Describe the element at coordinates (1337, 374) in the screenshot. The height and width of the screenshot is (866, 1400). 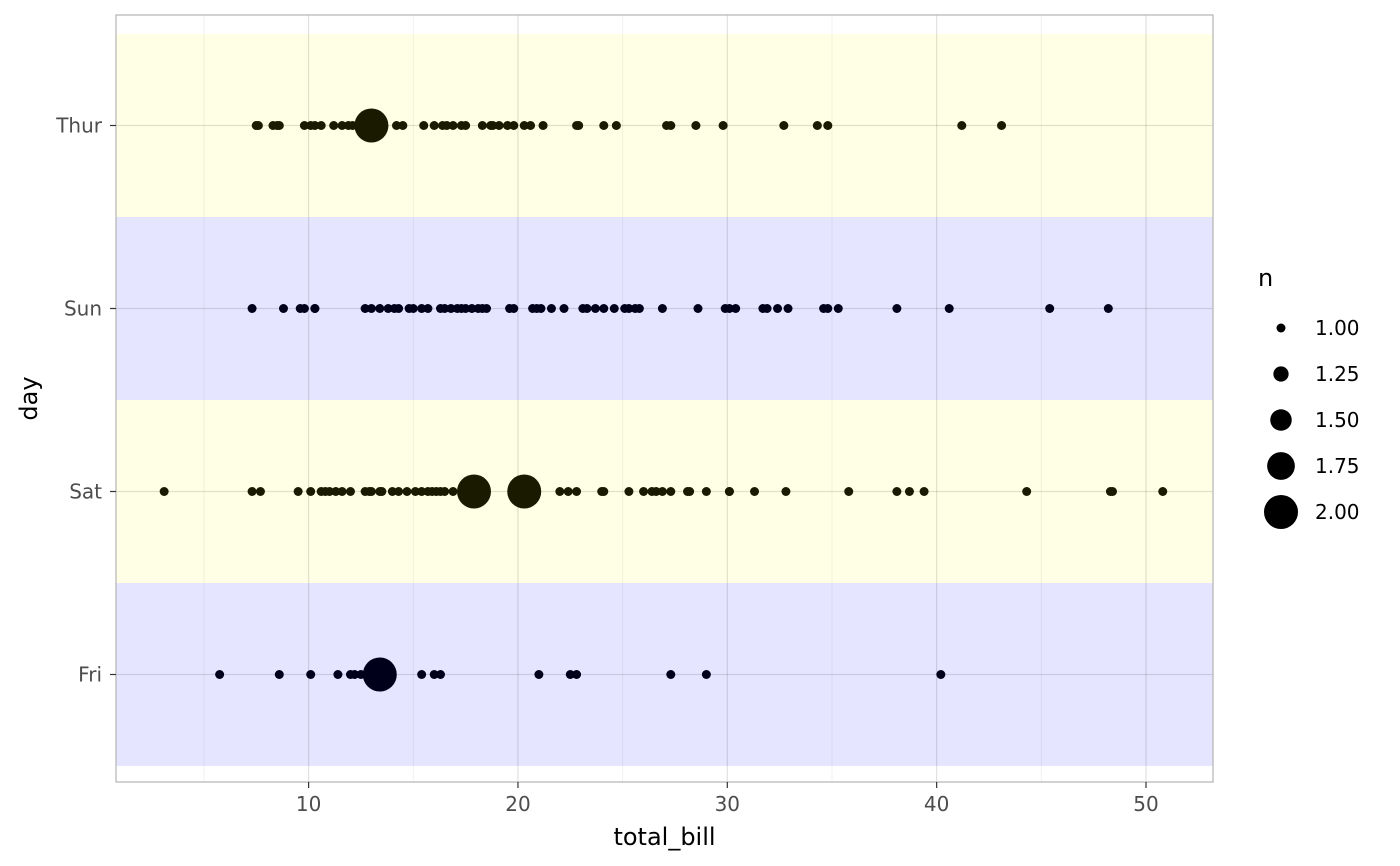
I see `legend-label: 1.25` at that location.